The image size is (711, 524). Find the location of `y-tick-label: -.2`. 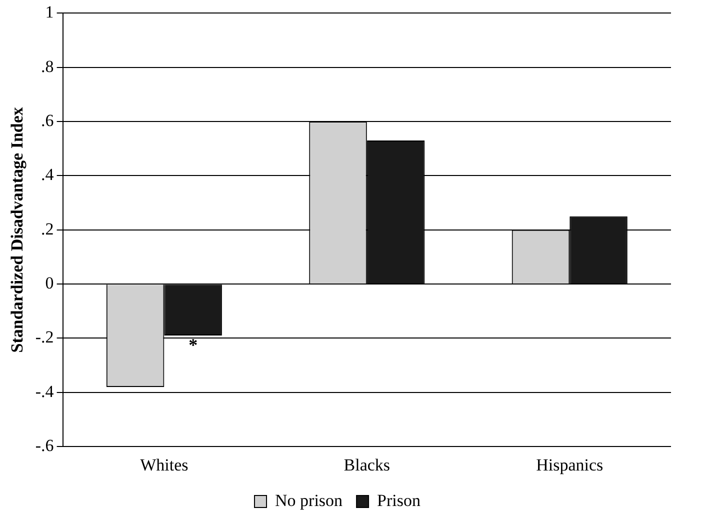

y-tick-label: -.2 is located at coordinates (44, 337).